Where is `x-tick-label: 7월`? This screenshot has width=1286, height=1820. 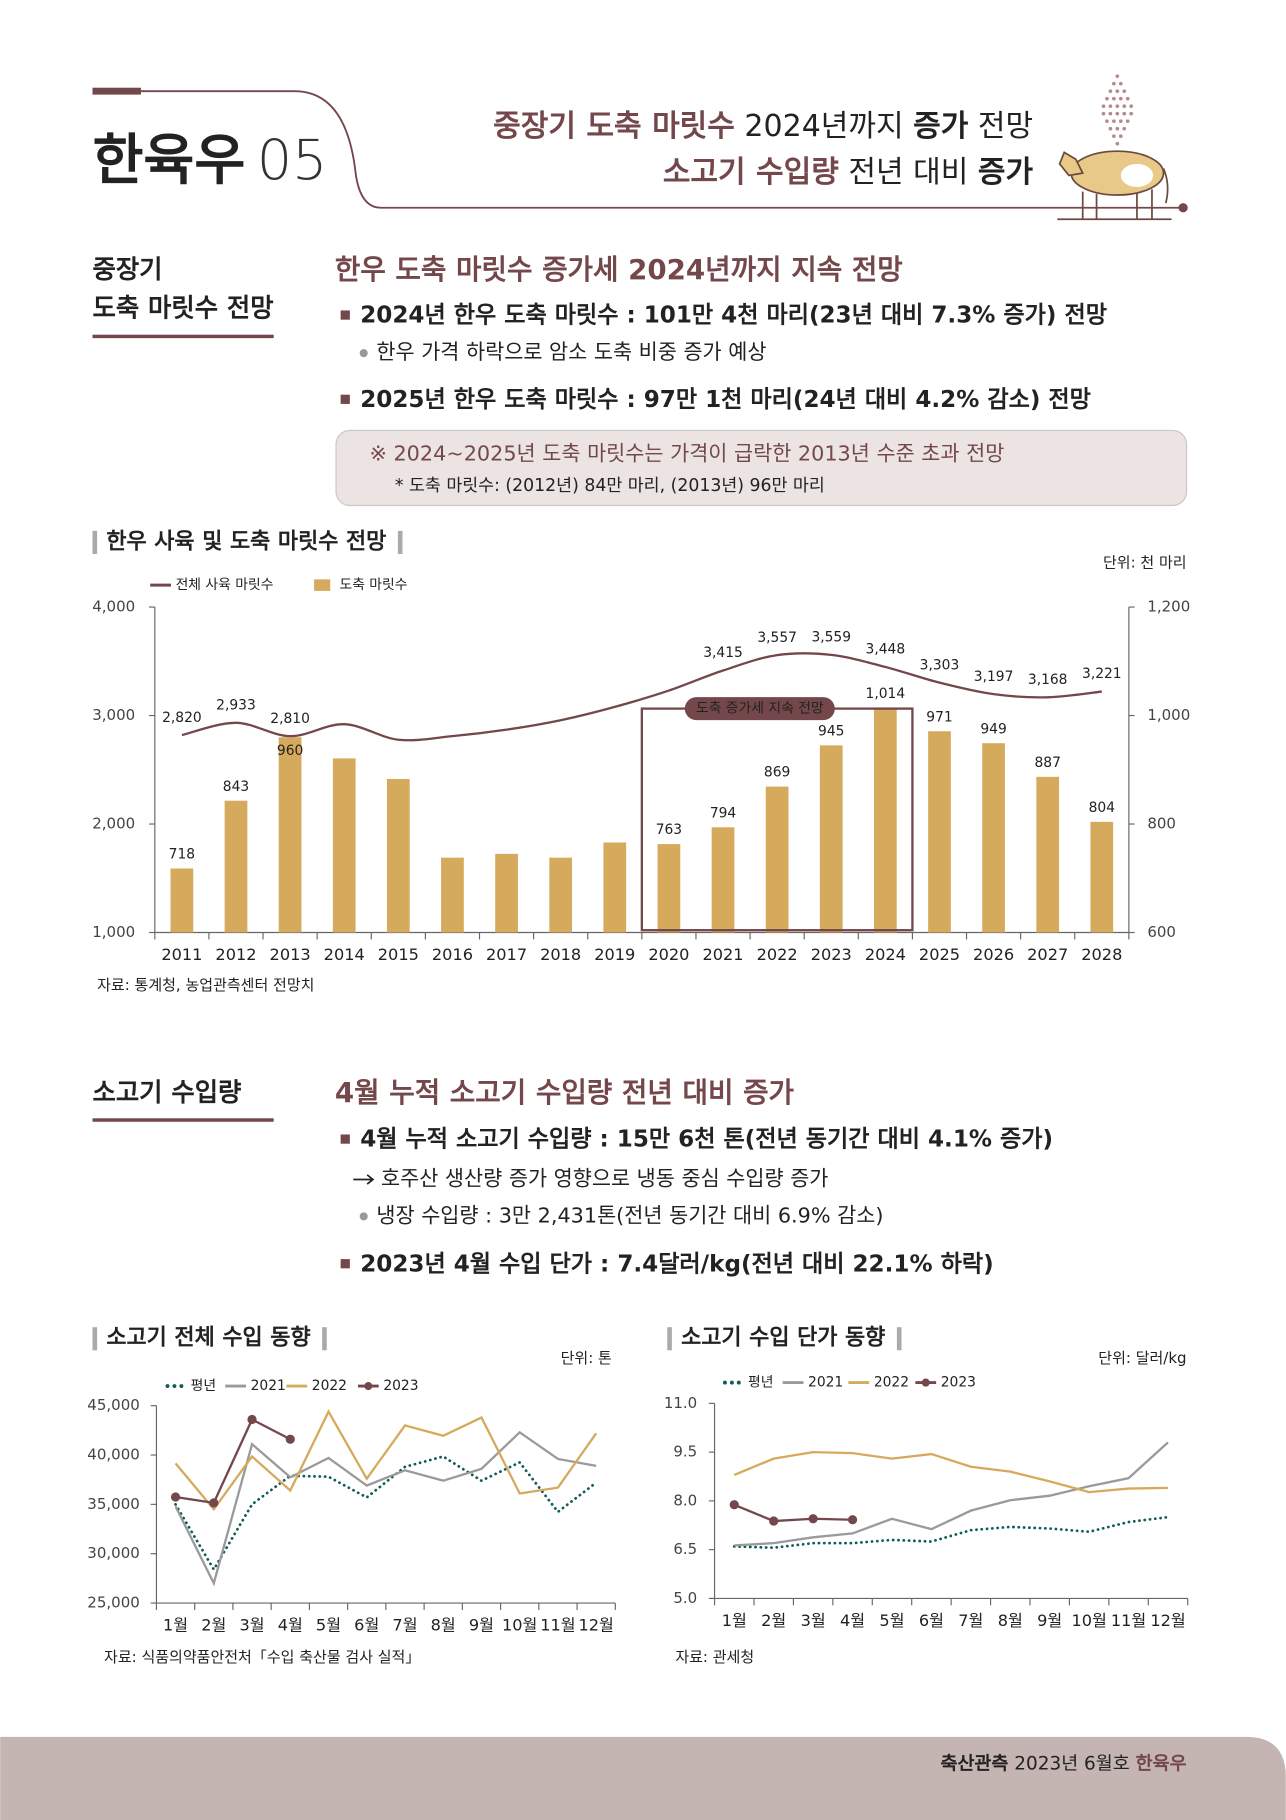
x-tick-label: 7월 is located at coordinates (404, 1625).